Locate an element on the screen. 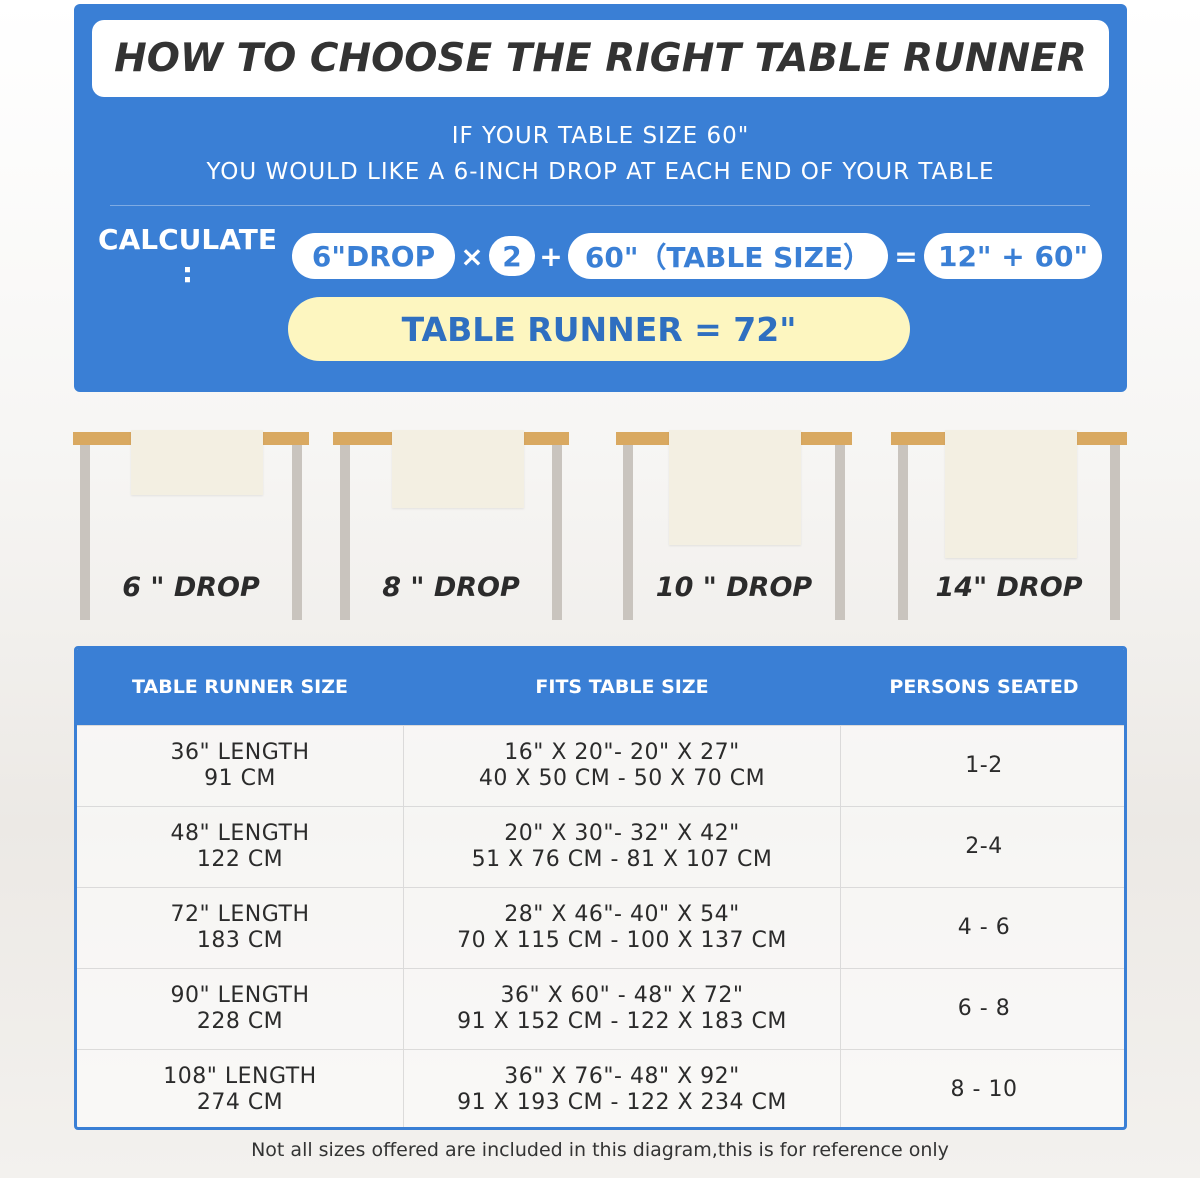 The height and width of the screenshot is (1178, 1200). persons-cell: 8 - 10 is located at coordinates (984, 1089).